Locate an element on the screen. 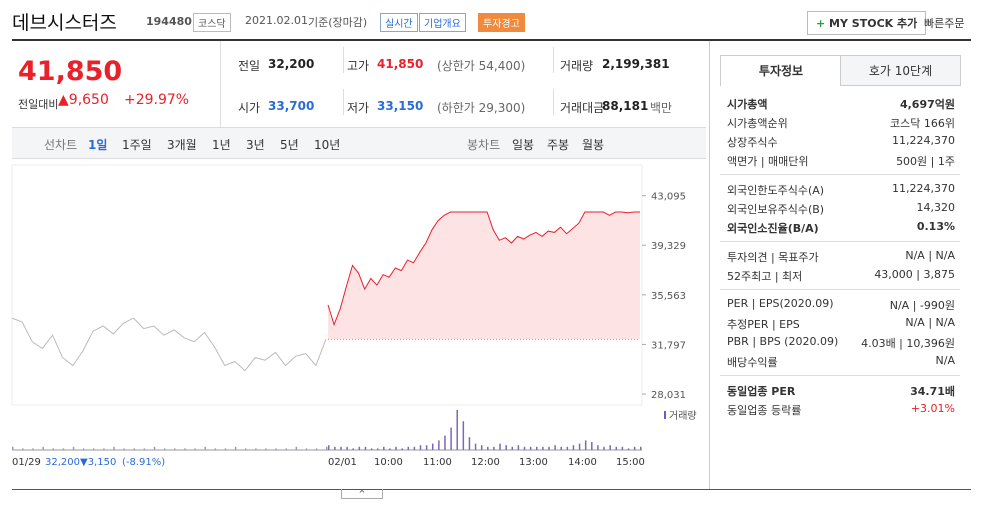  cell-label: 전일 is located at coordinates (249, 66).